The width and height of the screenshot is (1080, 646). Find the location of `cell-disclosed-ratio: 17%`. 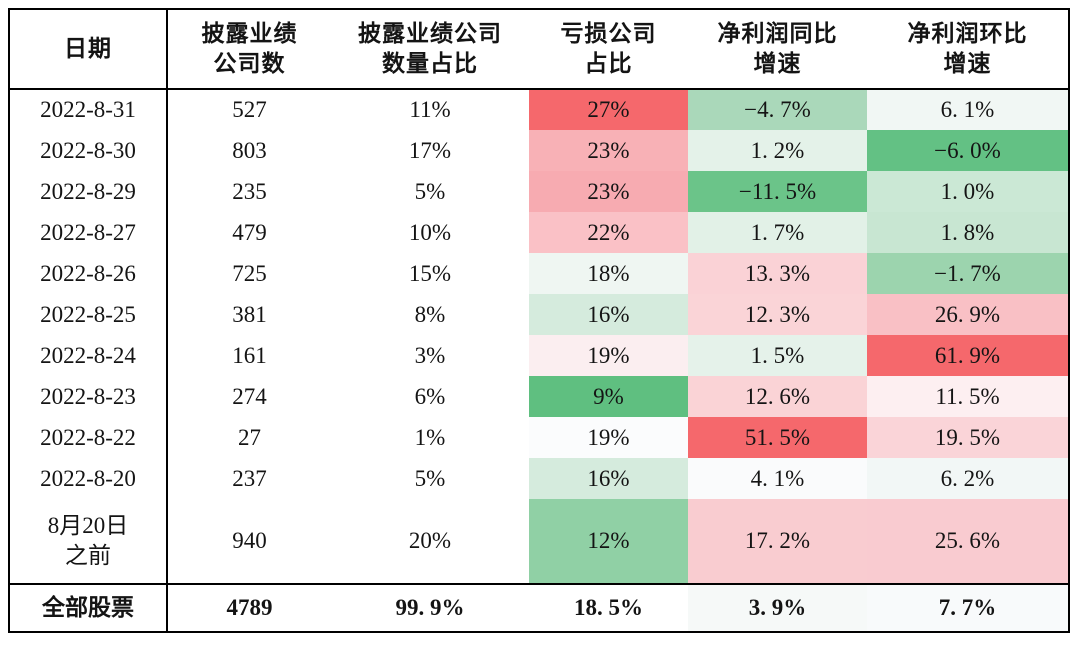

cell-disclosed-ratio: 17% is located at coordinates (430, 150).